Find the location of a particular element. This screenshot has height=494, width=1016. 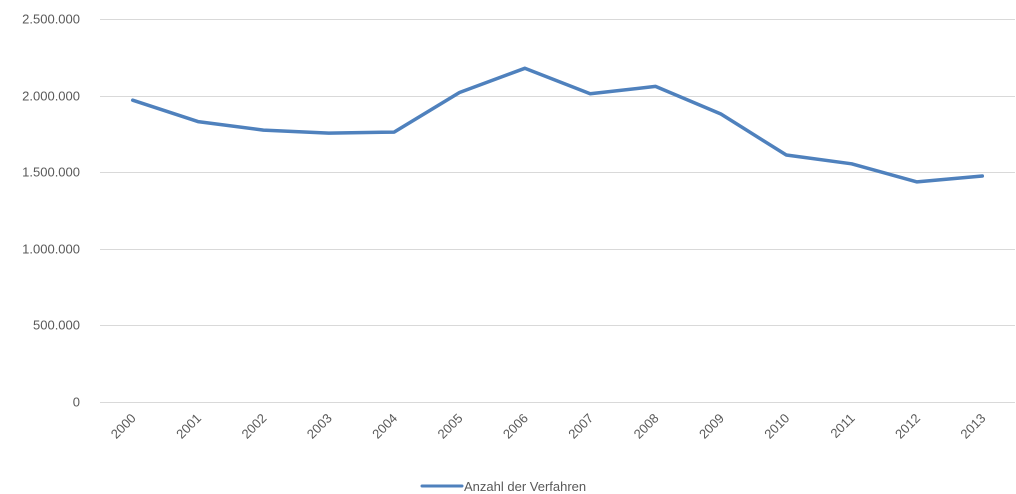

x-tick-label: 2001 is located at coordinates (188, 426).